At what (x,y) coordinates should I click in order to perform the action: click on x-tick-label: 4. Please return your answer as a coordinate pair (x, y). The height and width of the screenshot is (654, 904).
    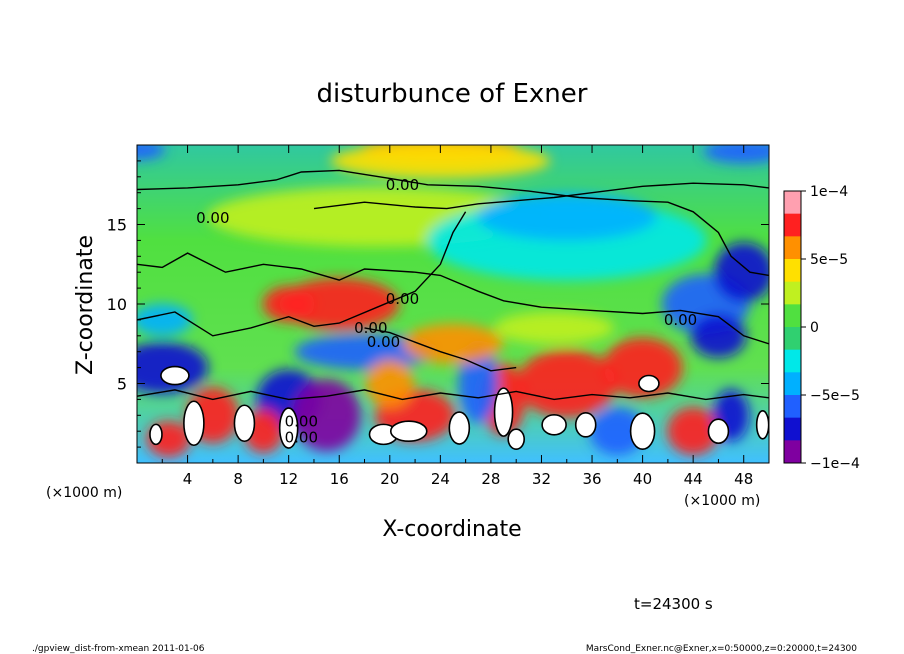
    Looking at the image, I should click on (188, 479).